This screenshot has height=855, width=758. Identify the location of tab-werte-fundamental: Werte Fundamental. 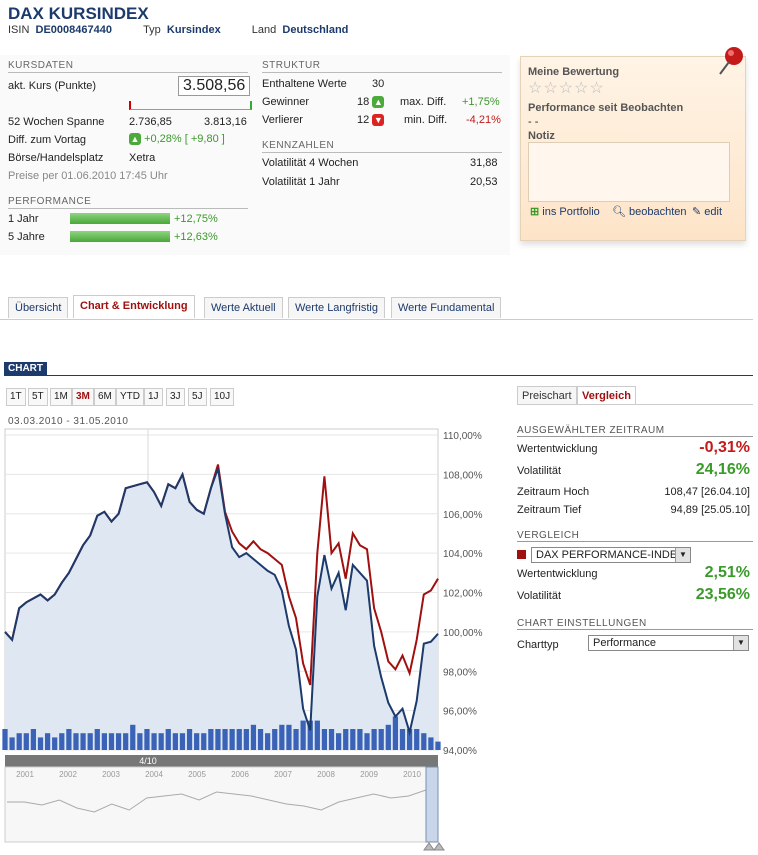
(446, 307).